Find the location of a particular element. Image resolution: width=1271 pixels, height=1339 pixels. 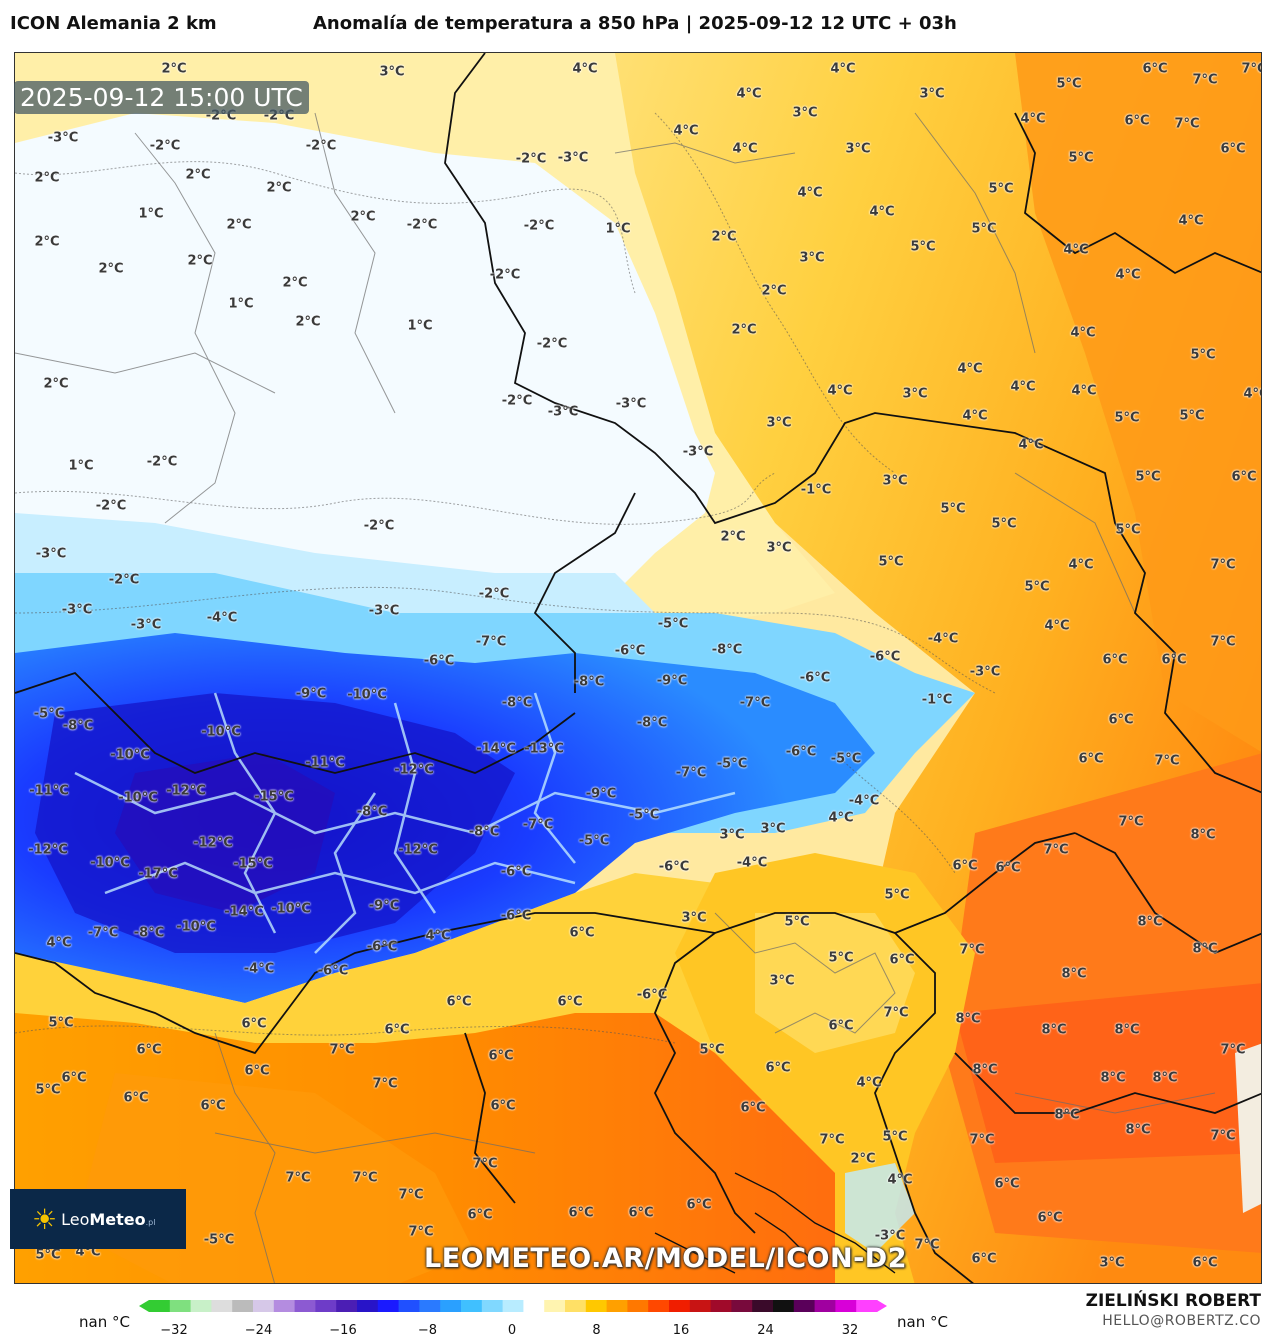

colorbar-arrow-left is located at coordinates (144, 1306).